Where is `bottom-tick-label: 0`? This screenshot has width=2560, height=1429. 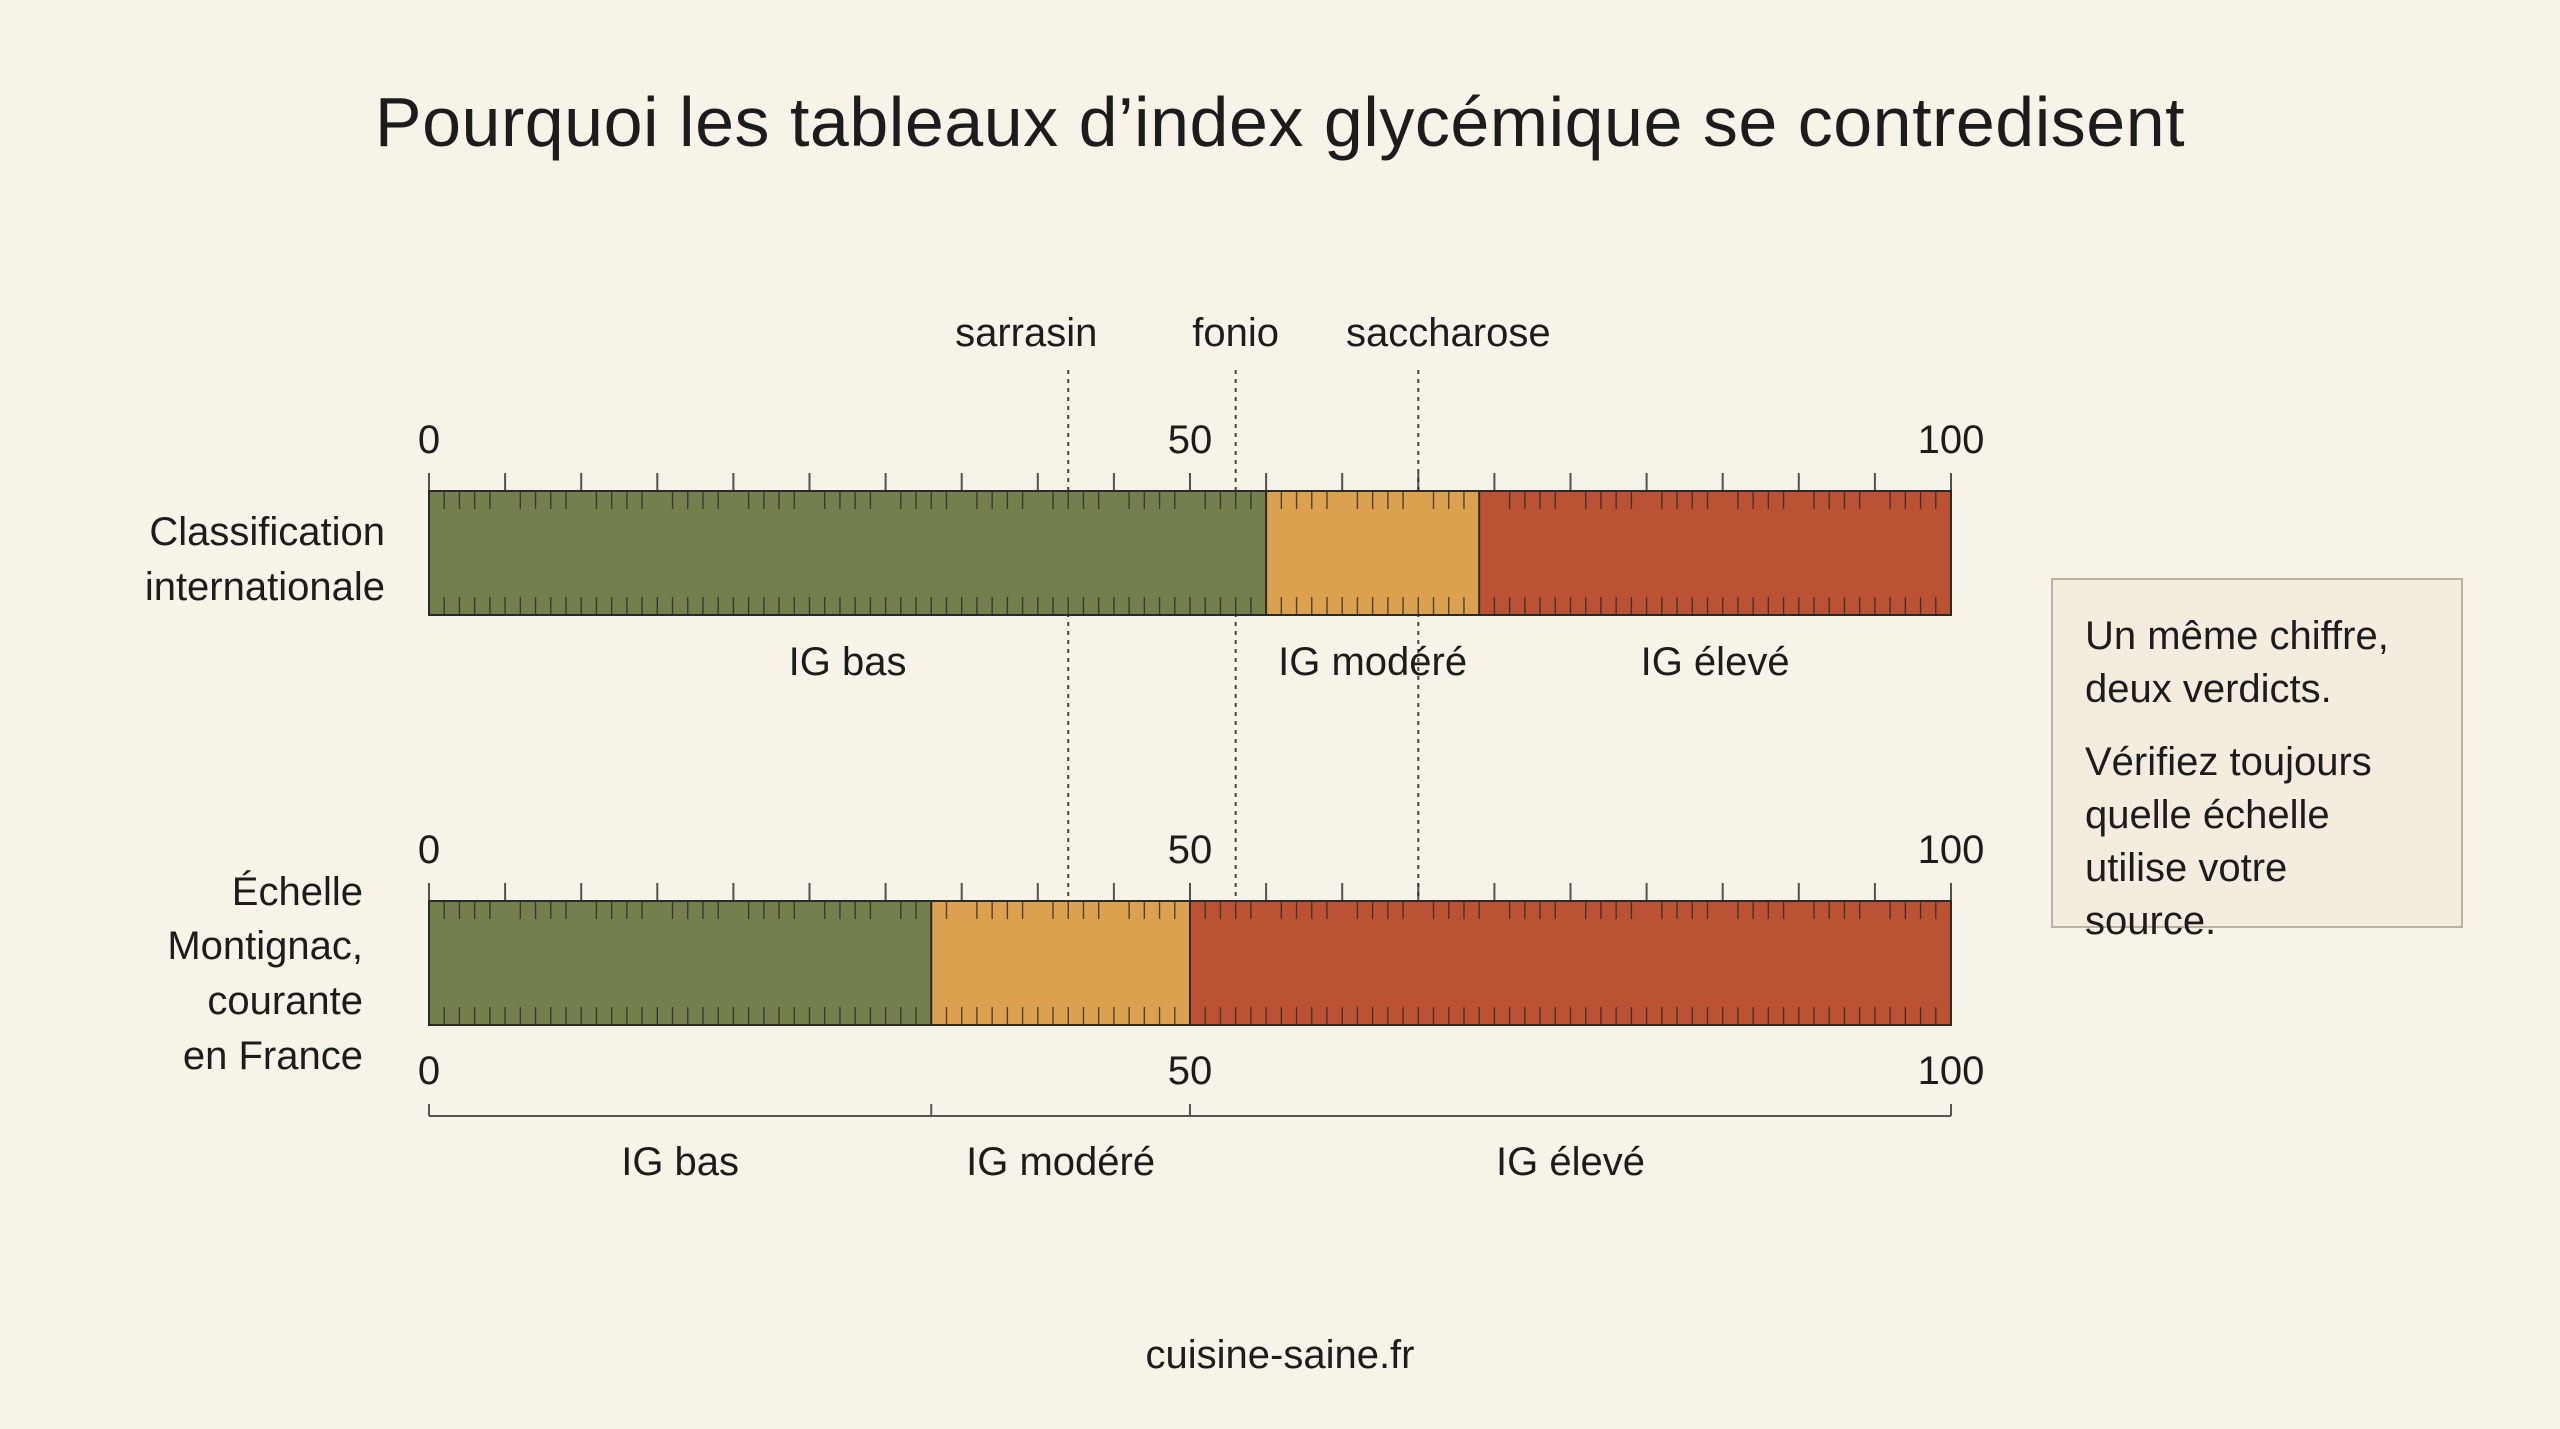 bottom-tick-label: 0 is located at coordinates (429, 1071).